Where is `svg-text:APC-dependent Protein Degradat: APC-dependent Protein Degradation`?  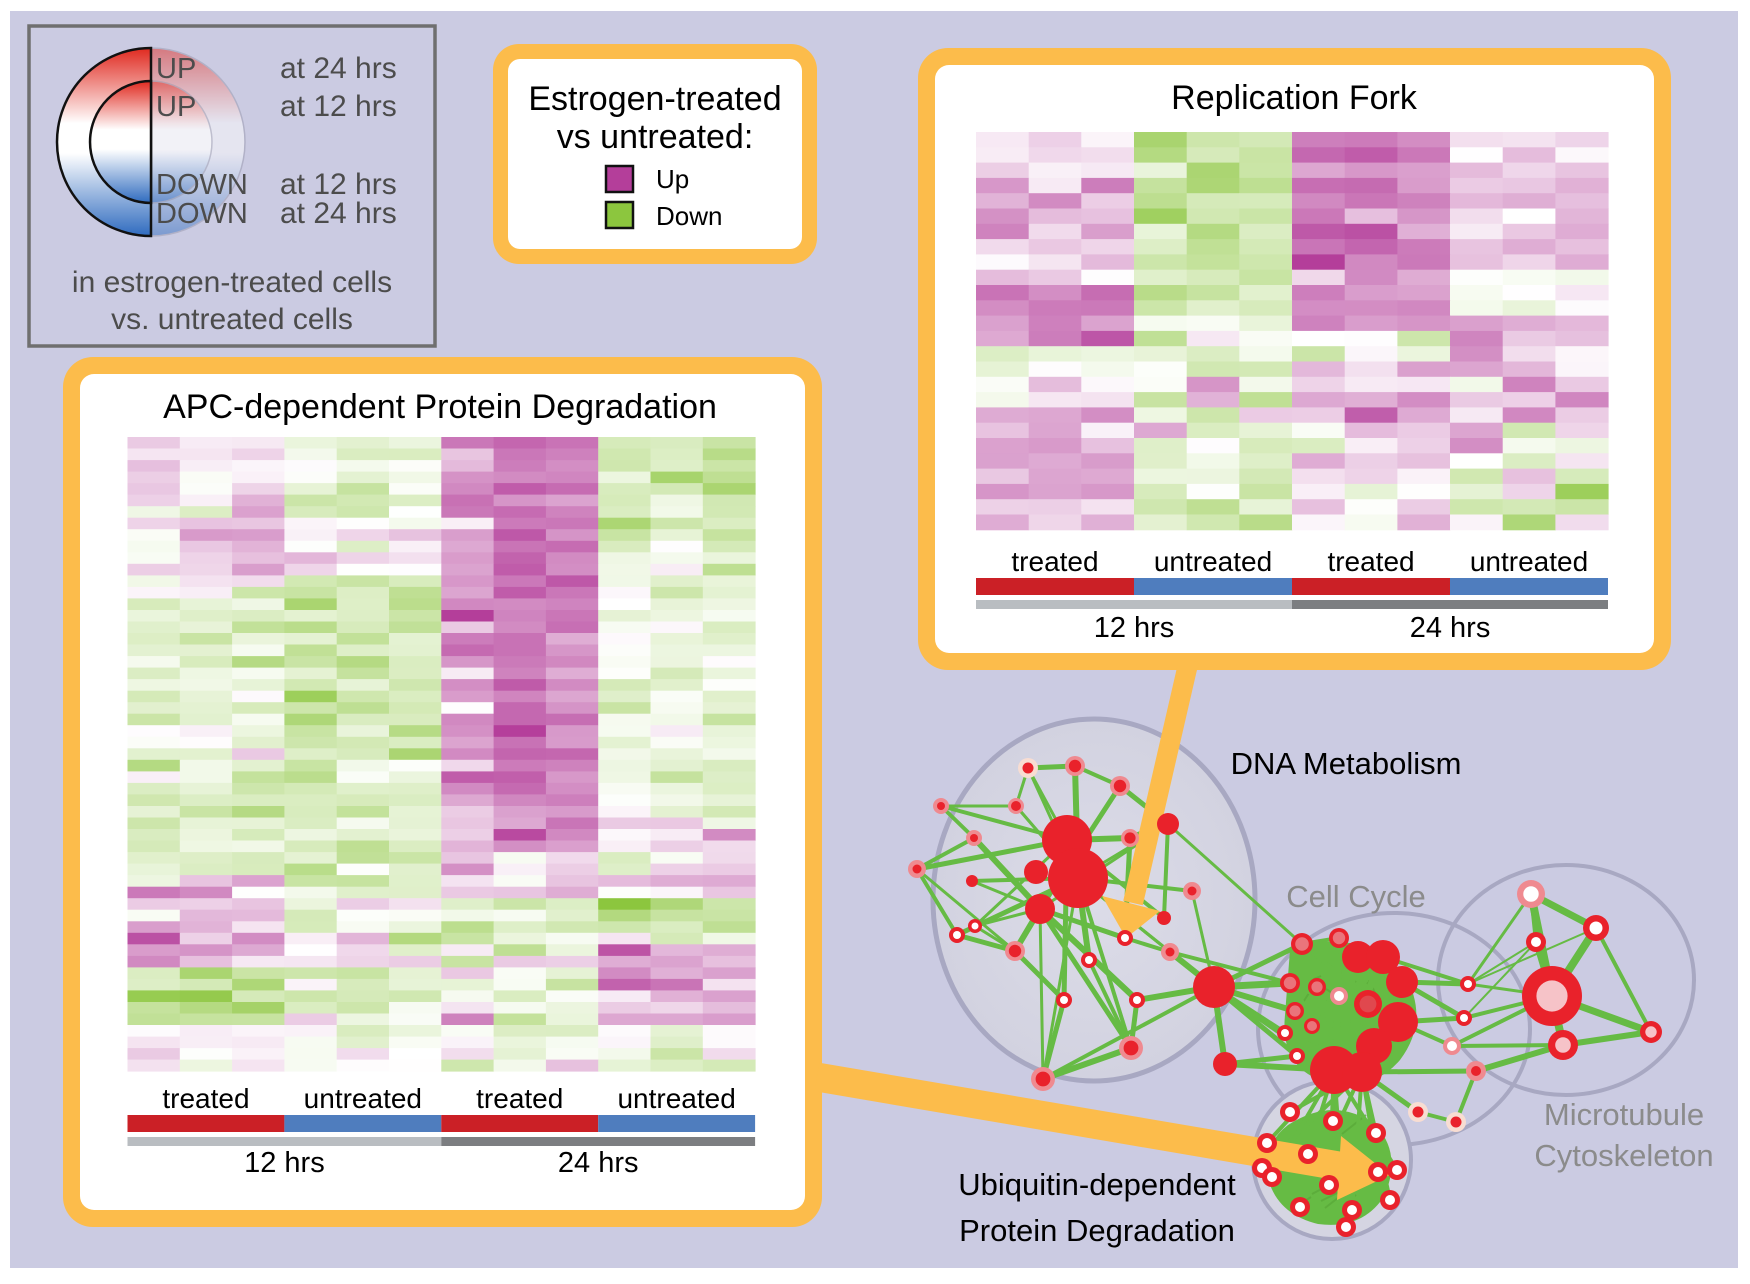
svg-text:APC-dependent Protein Degradat: APC-dependent Protein Degradation is located at coordinates (440, 407).